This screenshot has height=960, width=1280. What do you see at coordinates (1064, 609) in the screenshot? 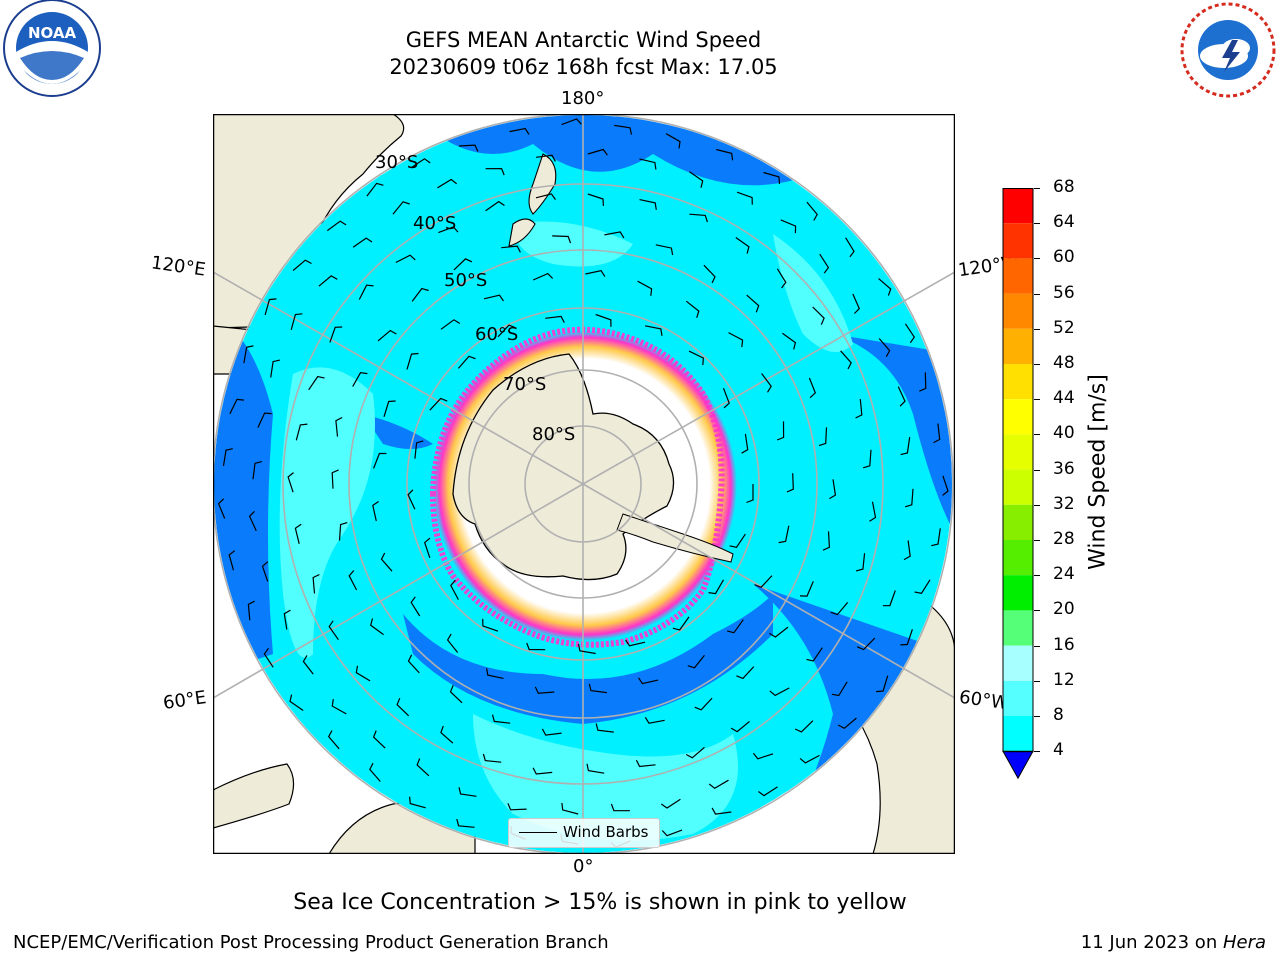
I see `colorbar-tick-label: 20` at bounding box center [1064, 609].